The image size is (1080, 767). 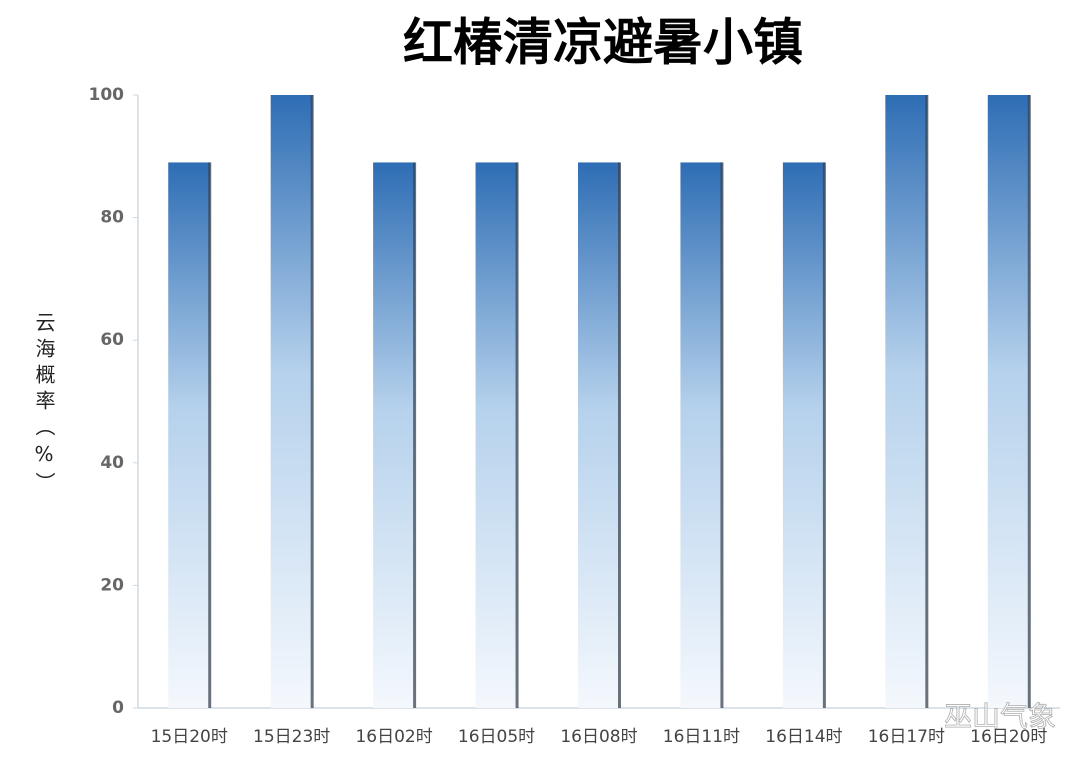 I want to click on x-tick-label: 16日02时, so click(x=393, y=737).